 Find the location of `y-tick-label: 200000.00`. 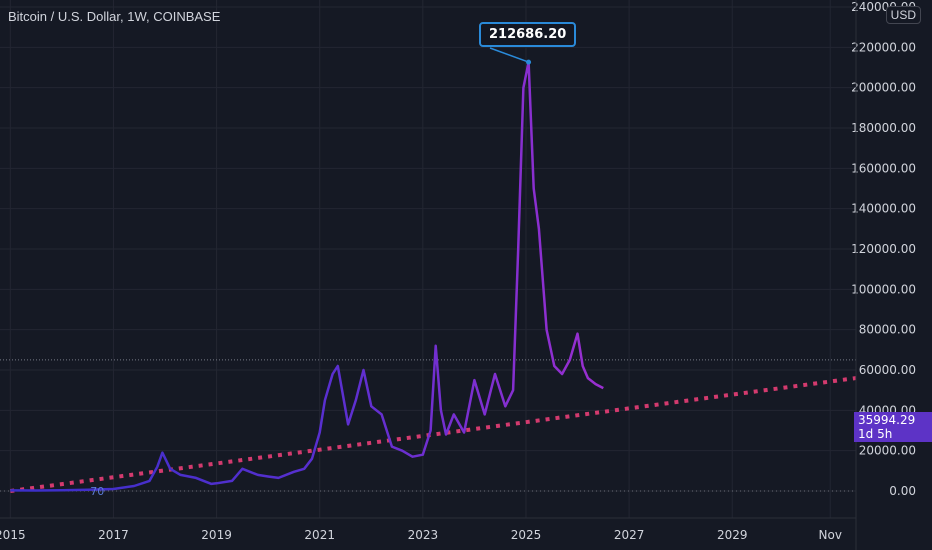

y-tick-label: 200000.00 is located at coordinates (883, 88).